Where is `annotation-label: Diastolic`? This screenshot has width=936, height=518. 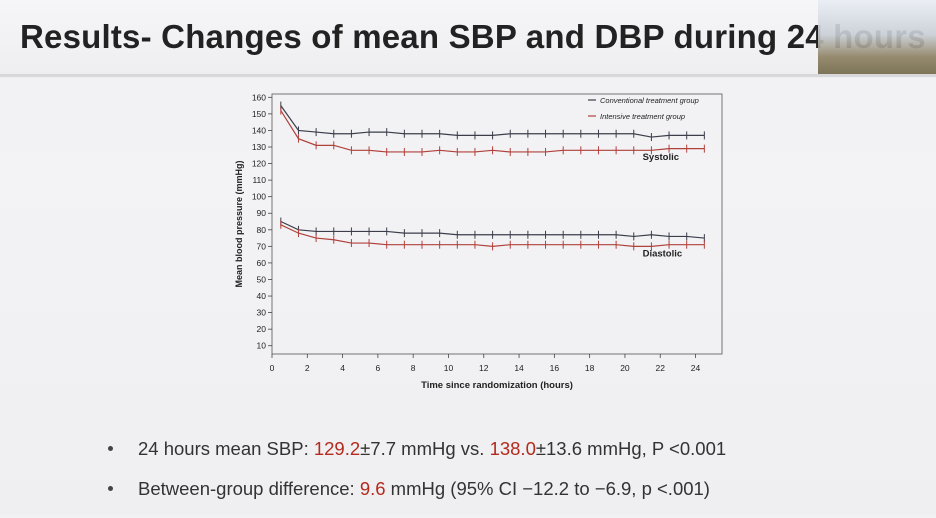 annotation-label: Diastolic is located at coordinates (663, 253).